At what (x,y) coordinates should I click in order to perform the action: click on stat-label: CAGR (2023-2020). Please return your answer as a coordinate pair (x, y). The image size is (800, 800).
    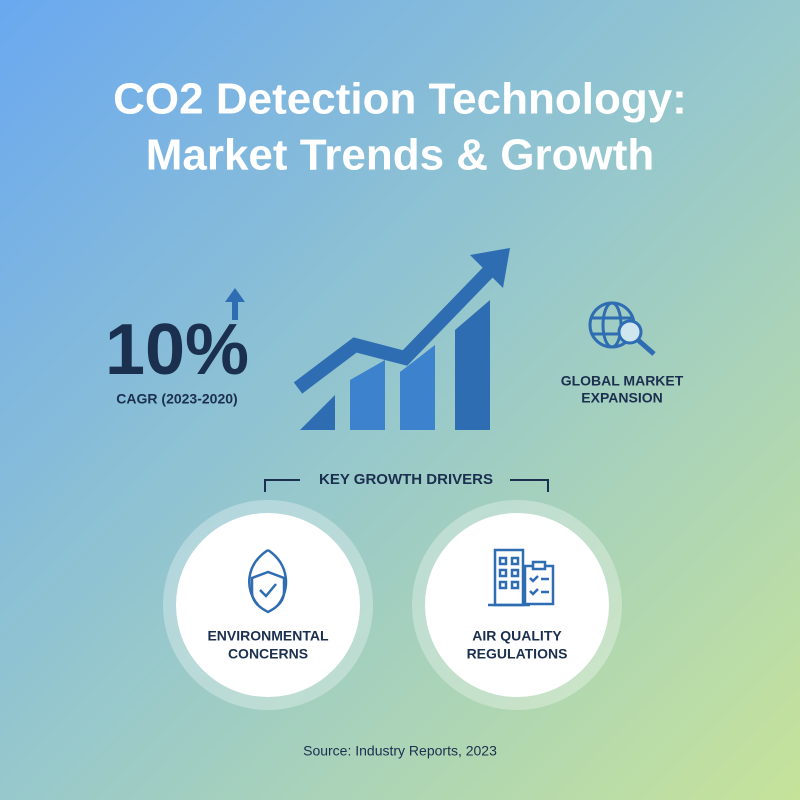
    Looking at the image, I should click on (176, 399).